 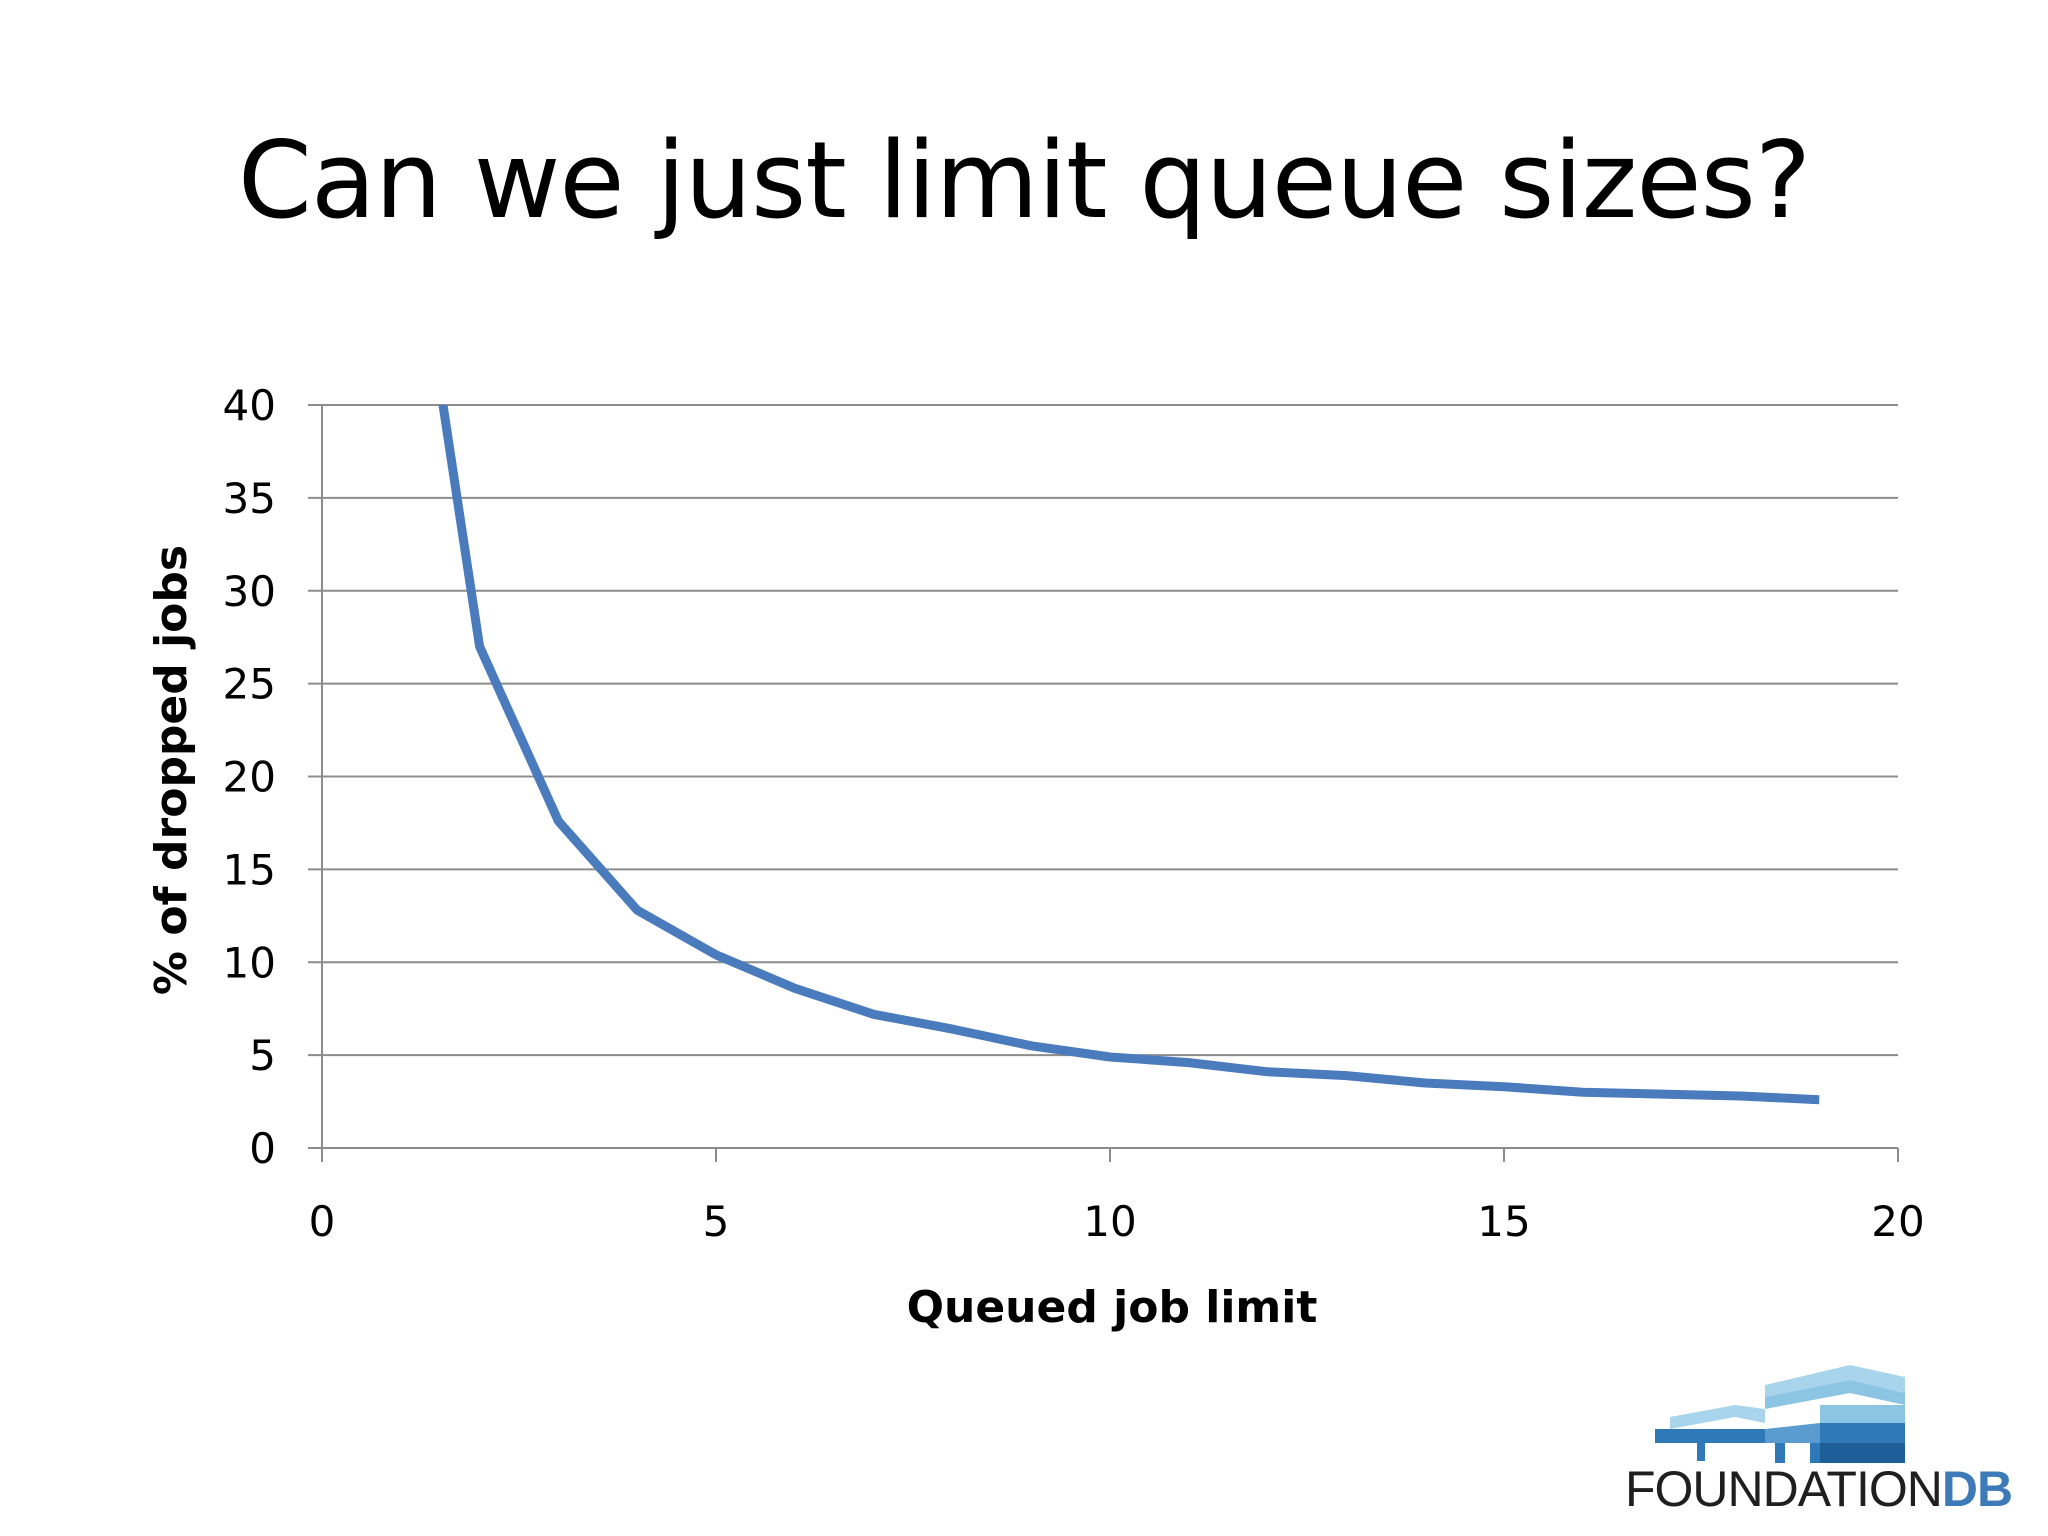 I want to click on logo-text-foundation: FOUNDATION, so click(x=1784, y=1489).